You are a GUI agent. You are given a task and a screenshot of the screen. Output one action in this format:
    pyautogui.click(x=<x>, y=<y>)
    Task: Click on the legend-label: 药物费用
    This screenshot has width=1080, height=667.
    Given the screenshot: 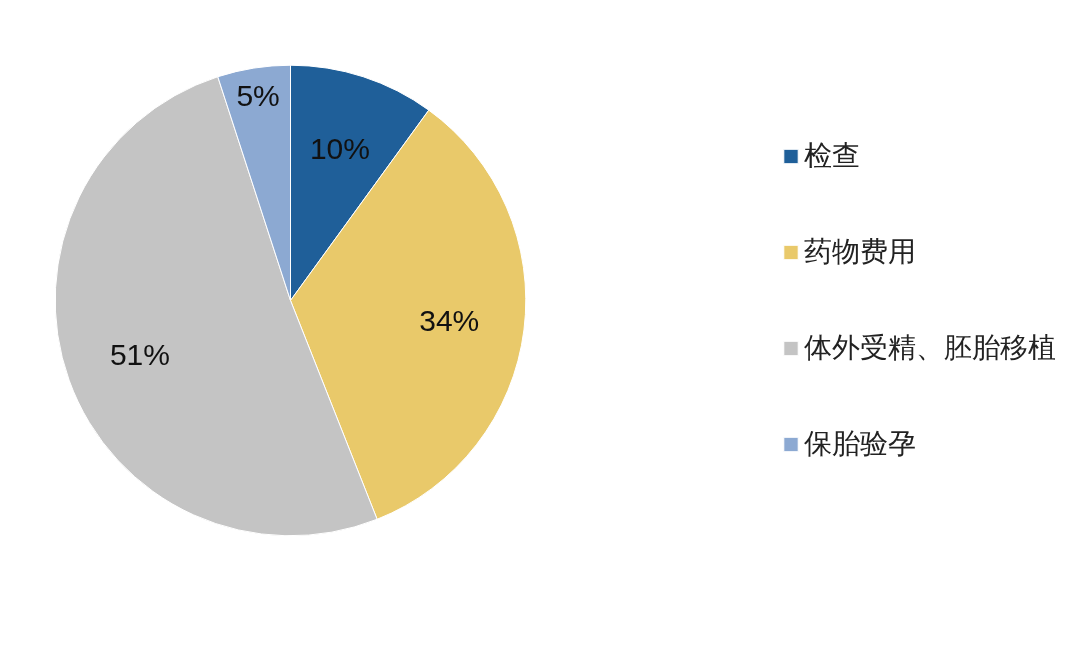 What is the action you would take?
    pyautogui.click(x=860, y=252)
    